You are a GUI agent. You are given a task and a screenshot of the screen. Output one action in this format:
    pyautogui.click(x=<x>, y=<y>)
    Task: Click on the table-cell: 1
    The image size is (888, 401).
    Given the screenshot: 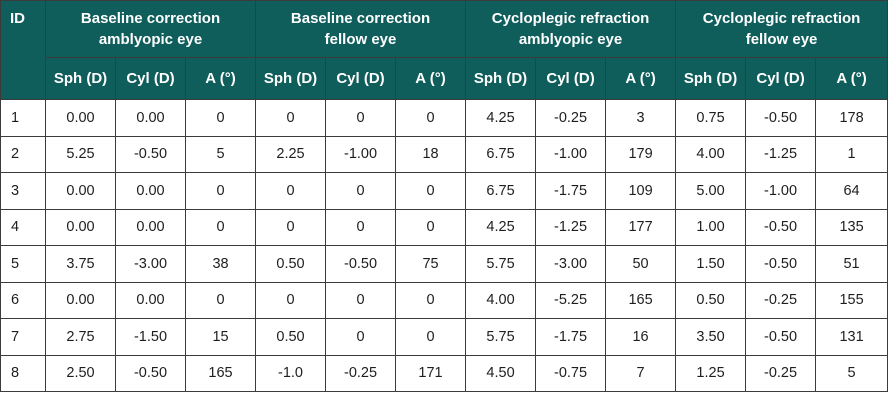 What is the action you would take?
    pyautogui.click(x=851, y=154)
    